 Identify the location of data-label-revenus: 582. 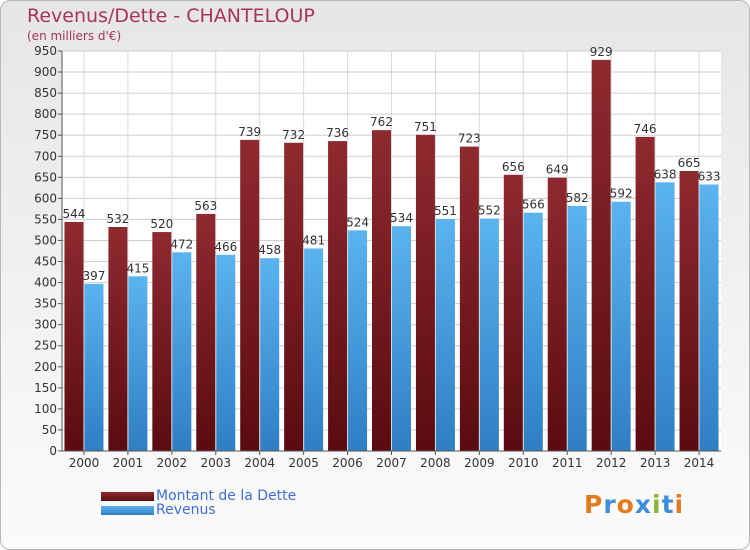
(577, 198).